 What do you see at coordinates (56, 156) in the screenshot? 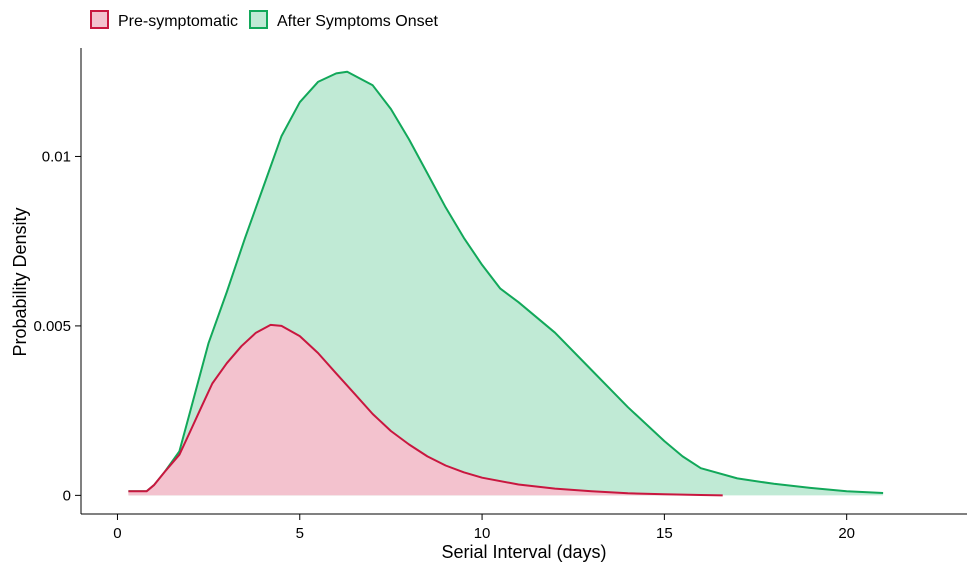
I see `y-tick-label: 0.01` at bounding box center [56, 156].